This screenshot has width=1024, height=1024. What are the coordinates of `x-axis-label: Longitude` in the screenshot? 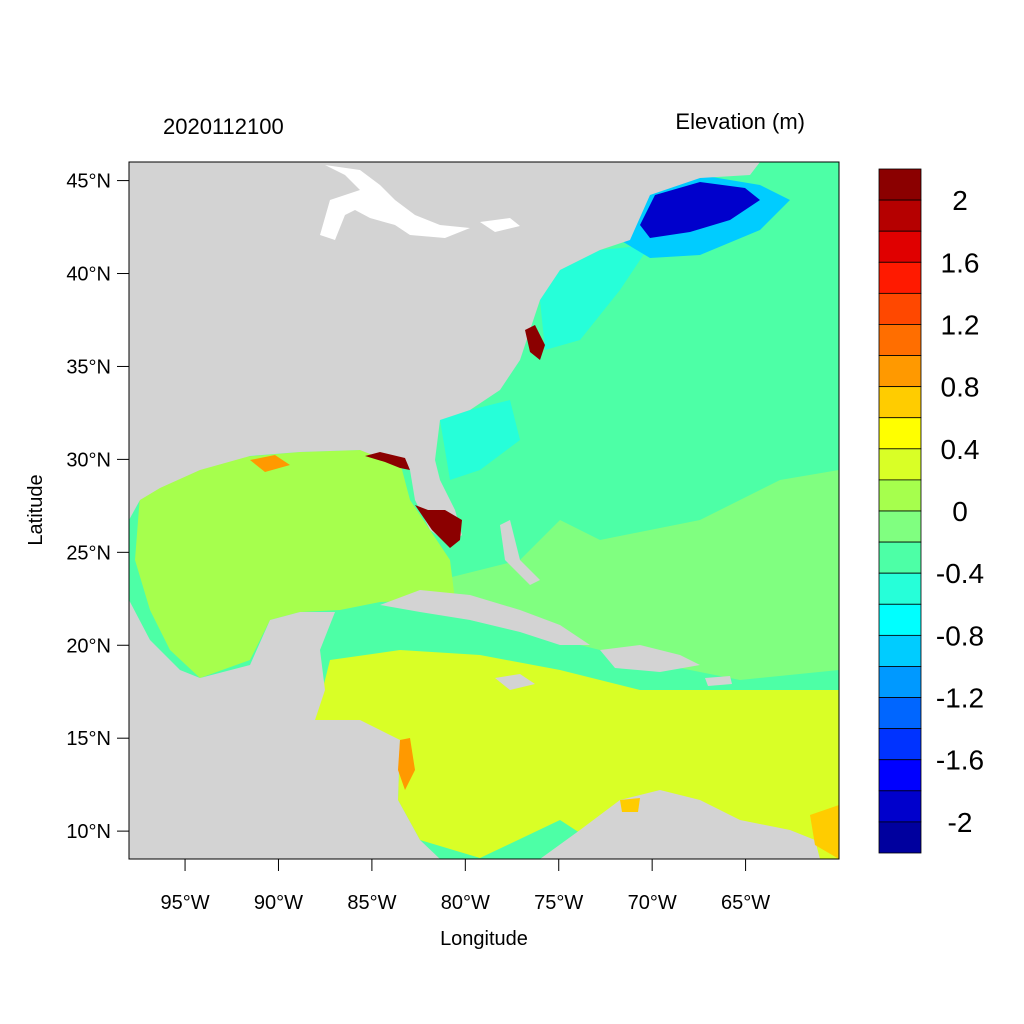 It's located at (484, 939).